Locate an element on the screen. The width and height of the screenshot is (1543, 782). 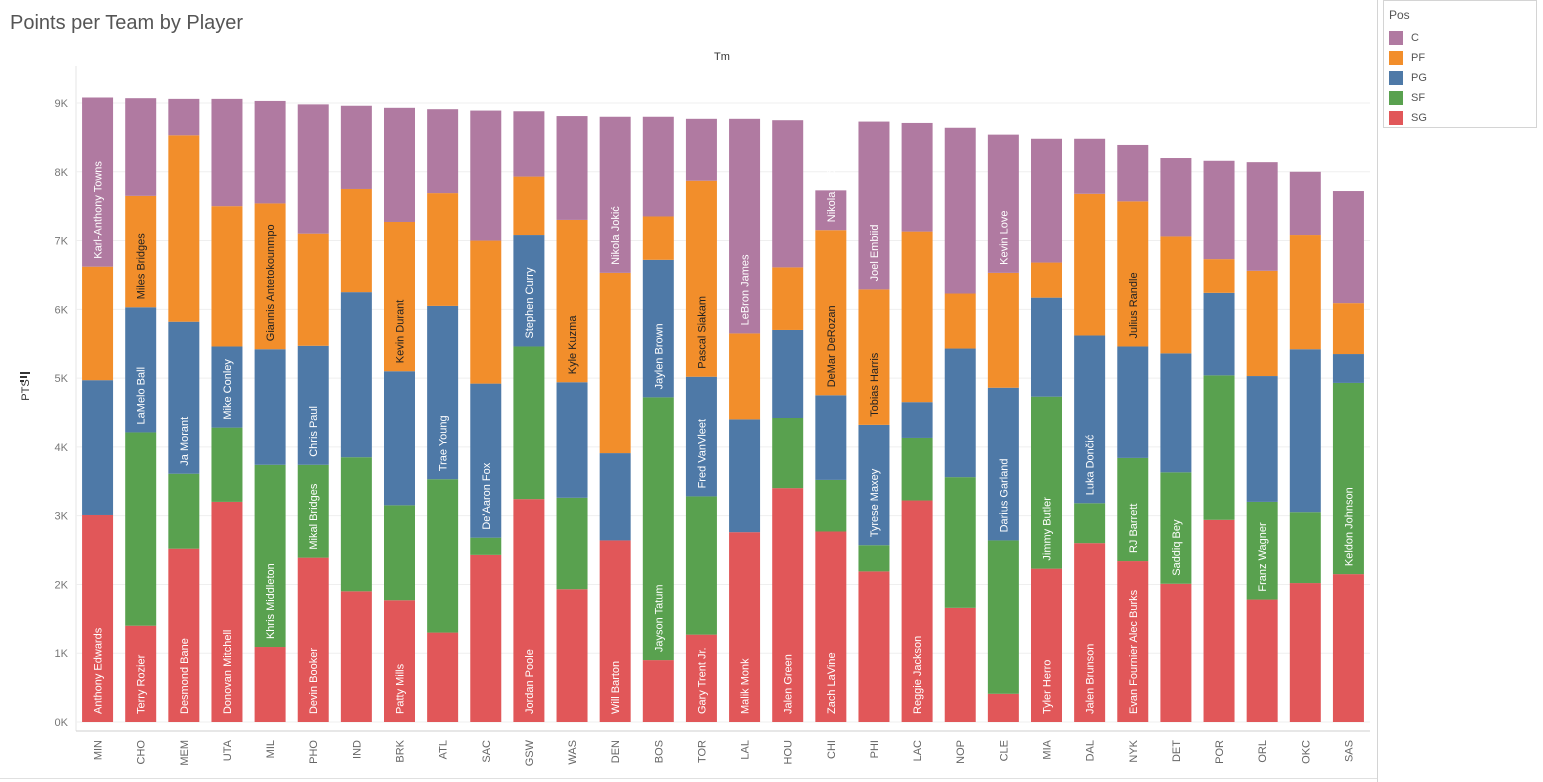
legend-label: C is located at coordinates (1415, 38).